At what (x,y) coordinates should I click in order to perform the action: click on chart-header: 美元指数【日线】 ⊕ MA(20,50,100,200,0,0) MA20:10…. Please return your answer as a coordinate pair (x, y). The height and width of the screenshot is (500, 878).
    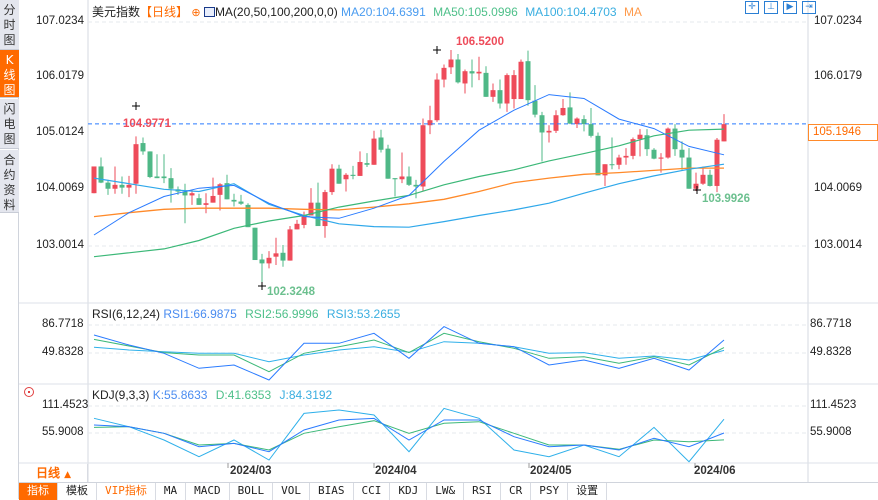
    Looking at the image, I should click on (367, 11).